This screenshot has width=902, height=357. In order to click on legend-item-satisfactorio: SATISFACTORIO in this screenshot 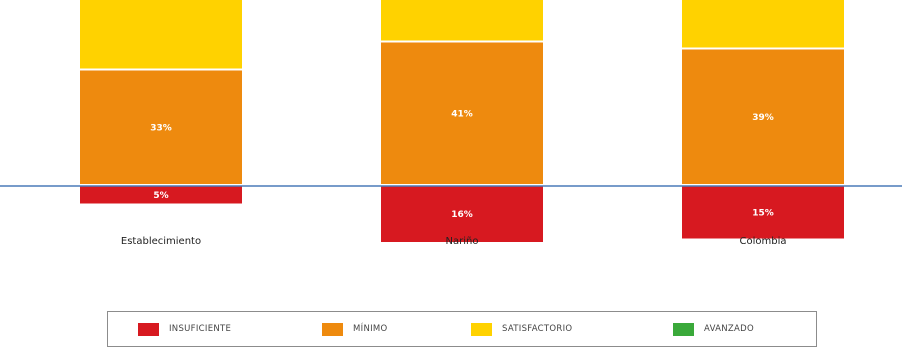, I will do `click(521, 329)`.